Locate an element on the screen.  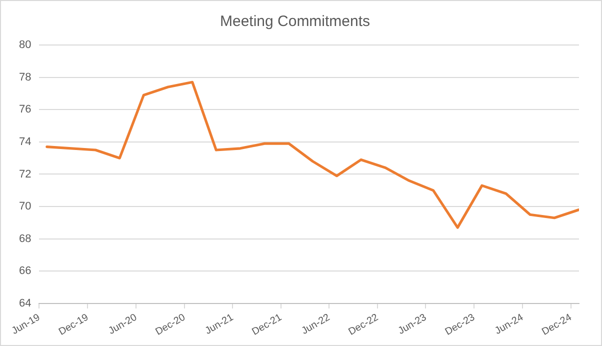
y-tick-label: 76 is located at coordinates (25, 110).